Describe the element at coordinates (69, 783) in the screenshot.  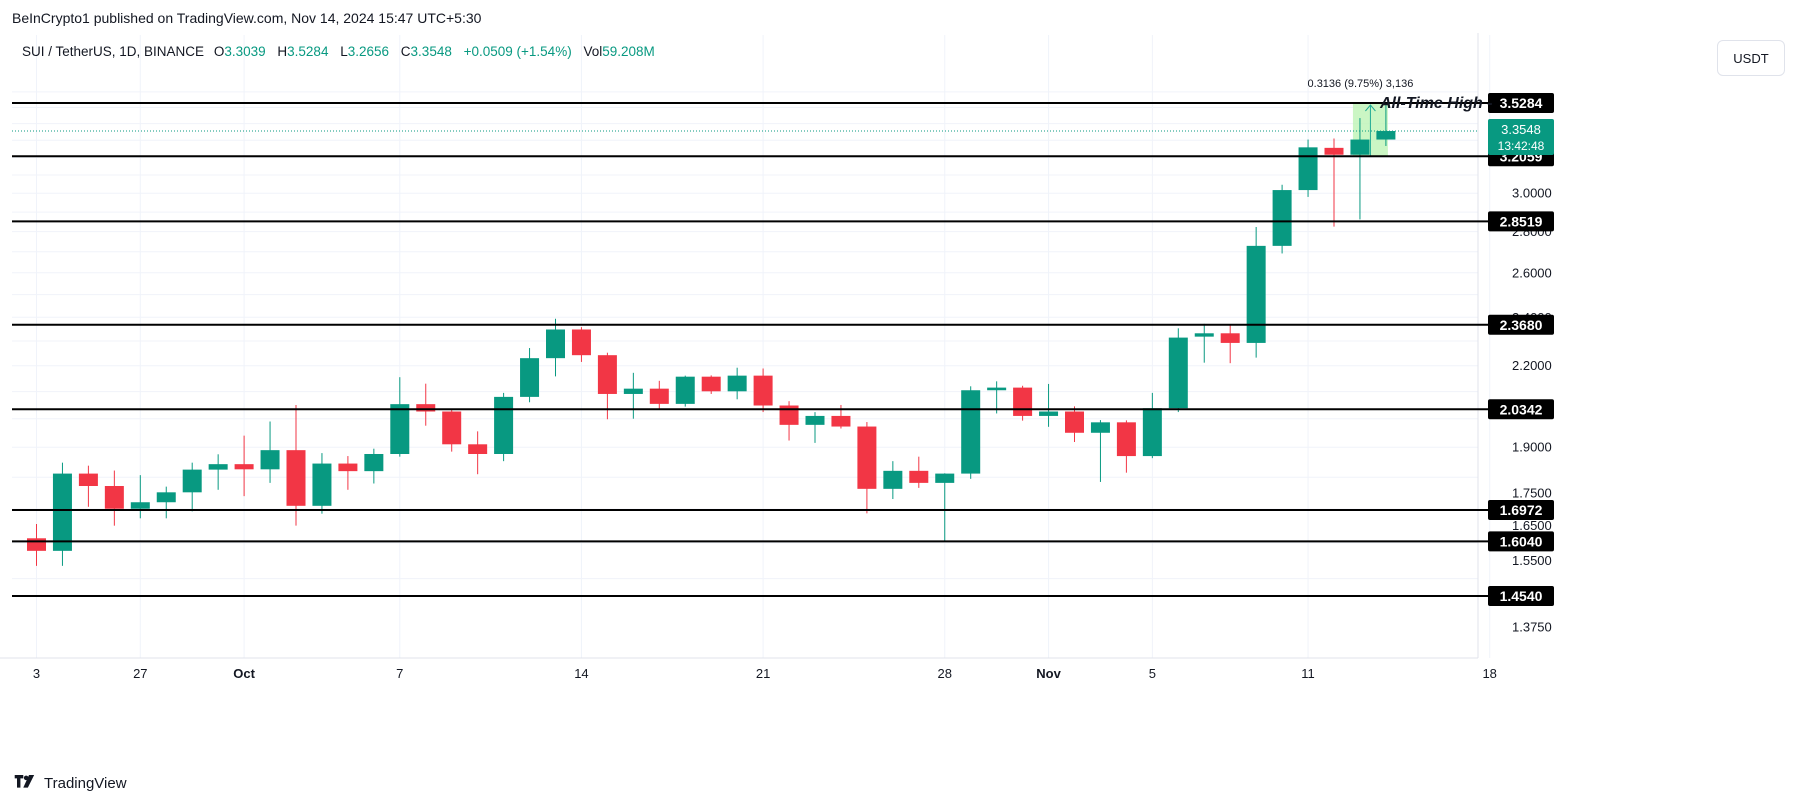
I see `tradingview-footer: TradingView` at that location.